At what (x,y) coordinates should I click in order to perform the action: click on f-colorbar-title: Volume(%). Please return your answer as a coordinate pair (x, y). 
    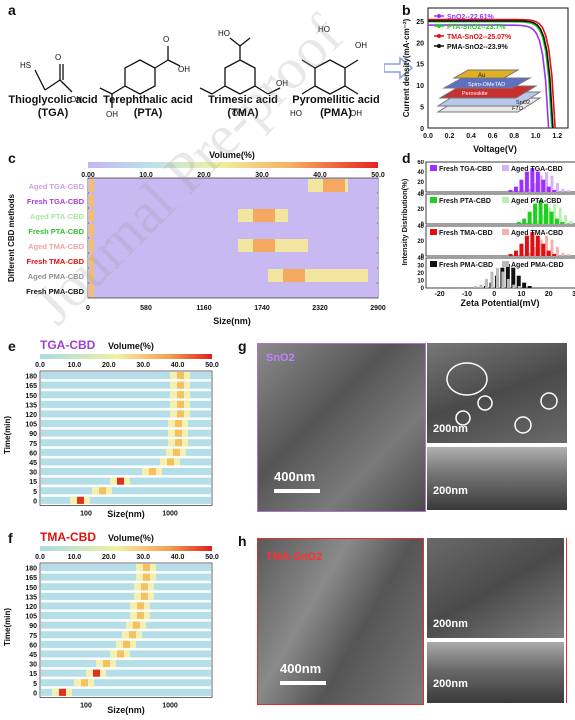
    Looking at the image, I should click on (131, 538).